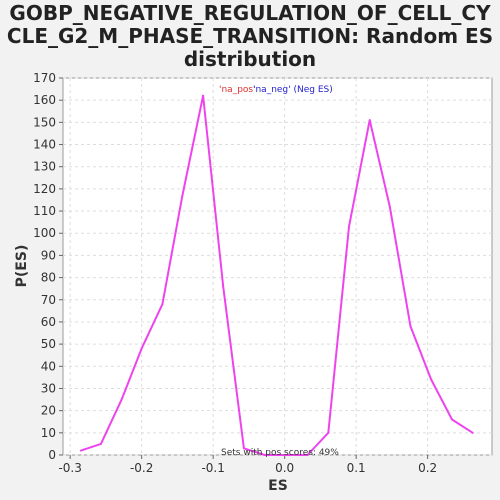 The height and width of the screenshot is (500, 500). Describe the element at coordinates (44, 100) in the screenshot. I see `y-tick-label: 160` at that location.